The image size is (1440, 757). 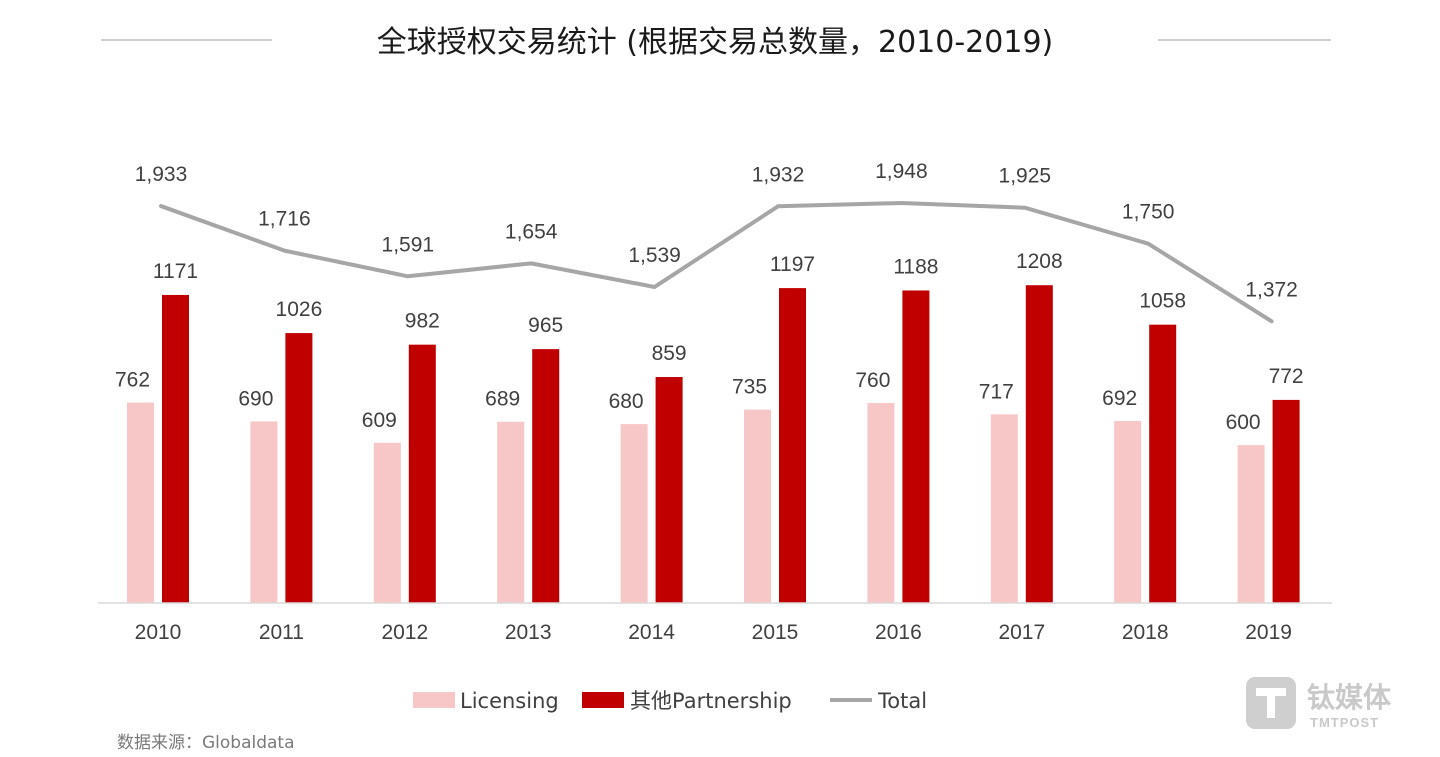 What do you see at coordinates (408, 244) in the screenshot?
I see `label-total-2012: 1,591` at bounding box center [408, 244].